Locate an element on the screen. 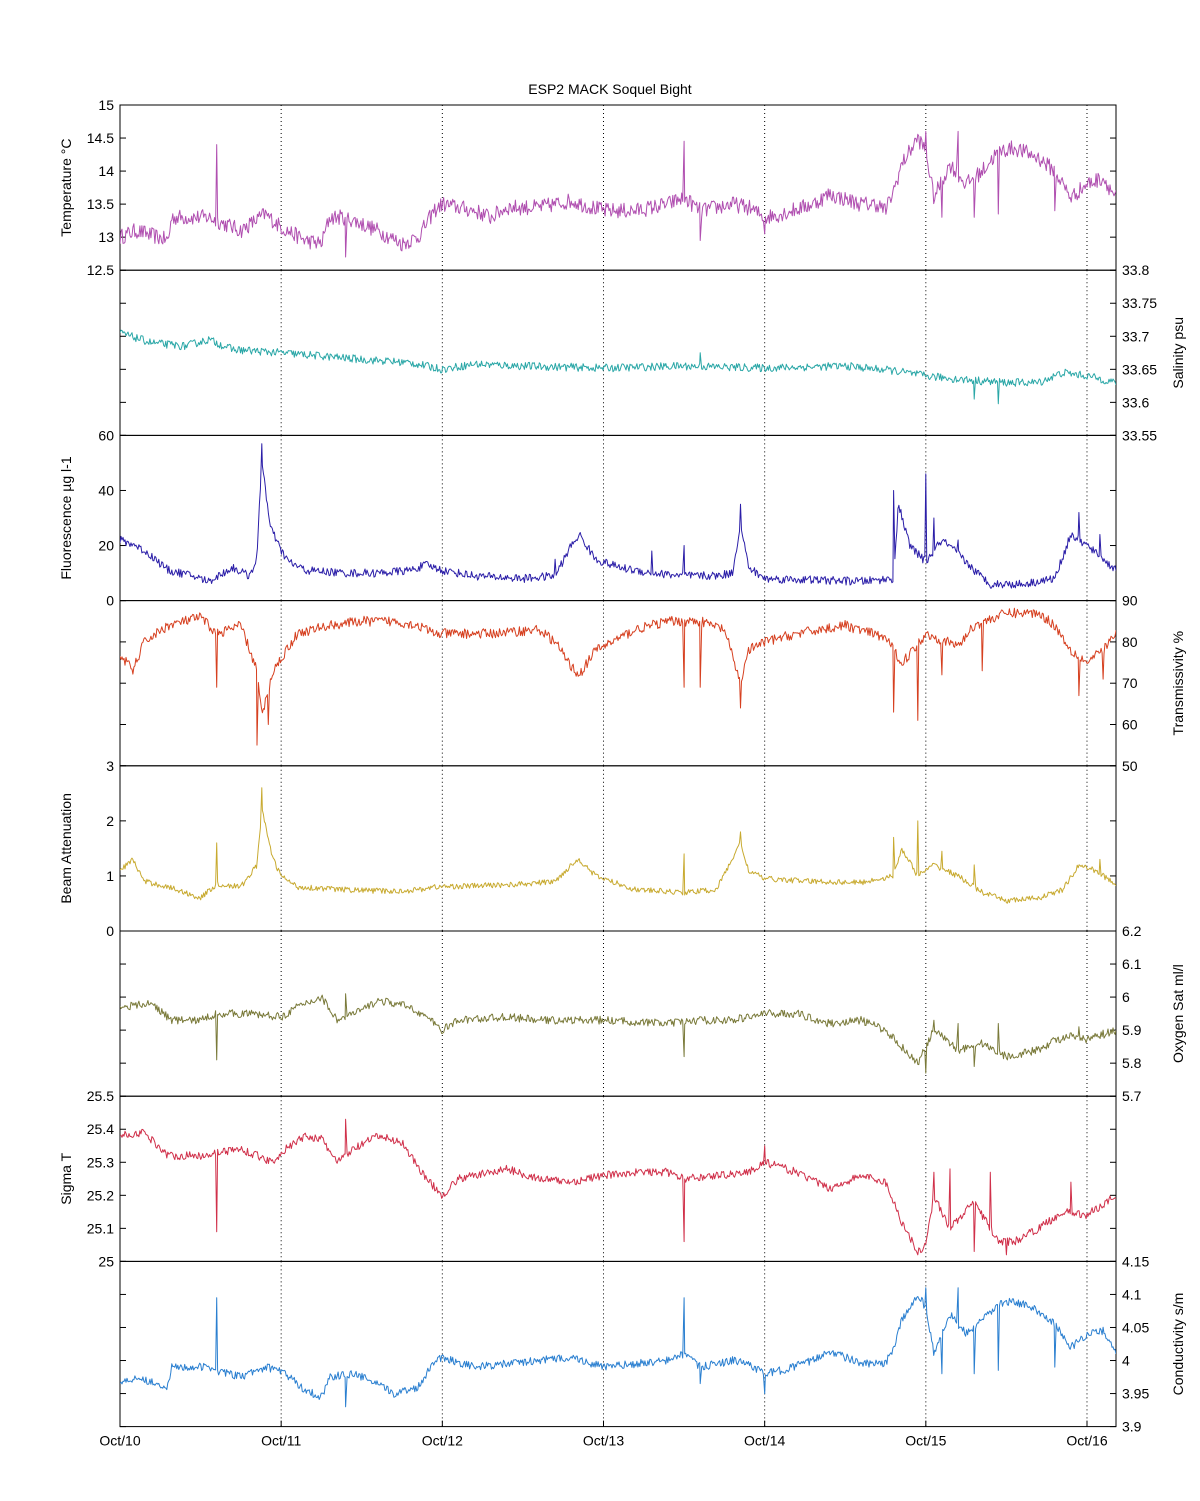  y-tick-label: 13.5 is located at coordinates (100, 204).